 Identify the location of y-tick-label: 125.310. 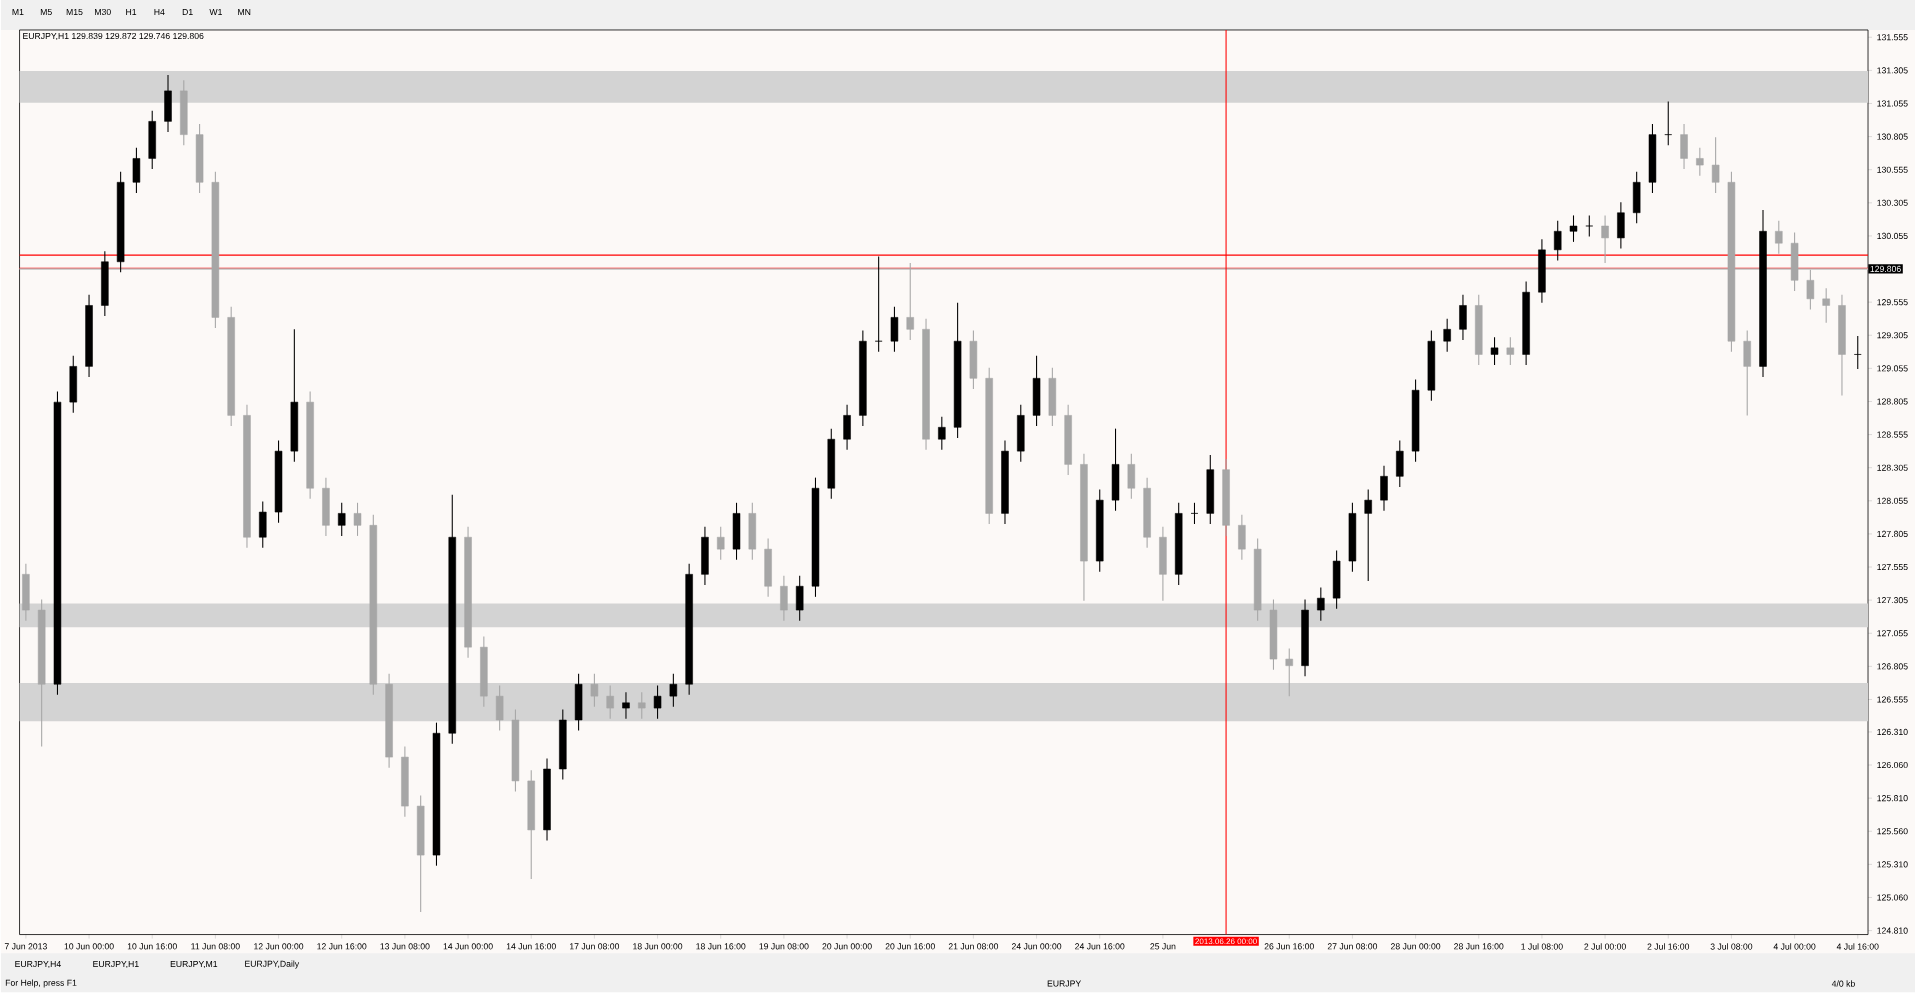
(1892, 864).